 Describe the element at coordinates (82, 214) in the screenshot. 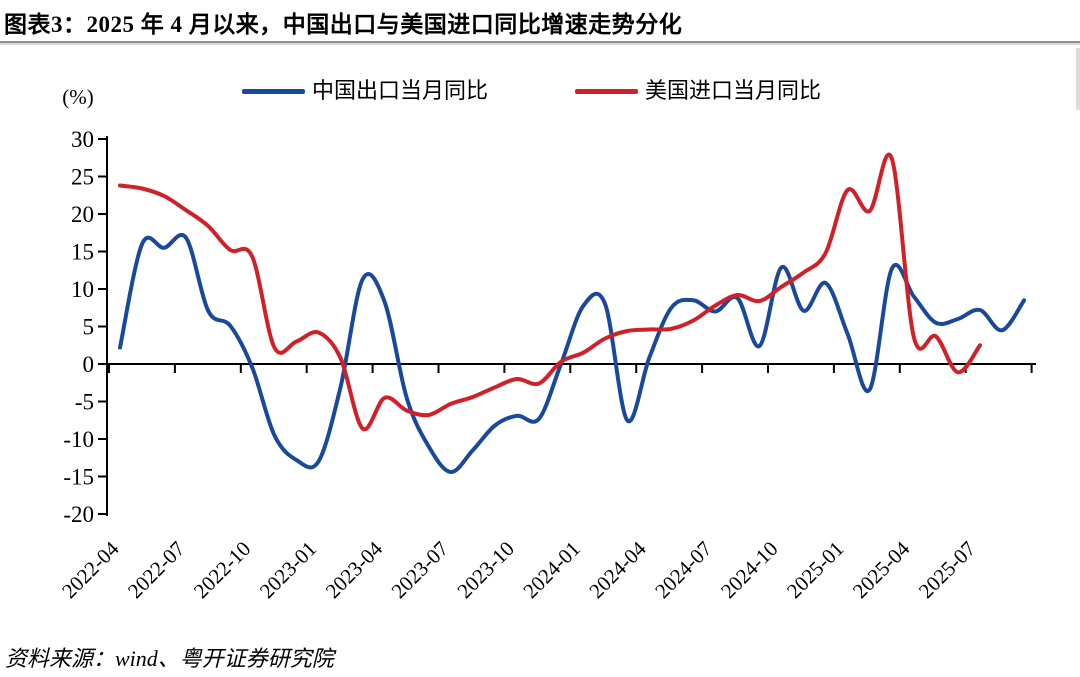

I see `y-tick-label: 20` at that location.